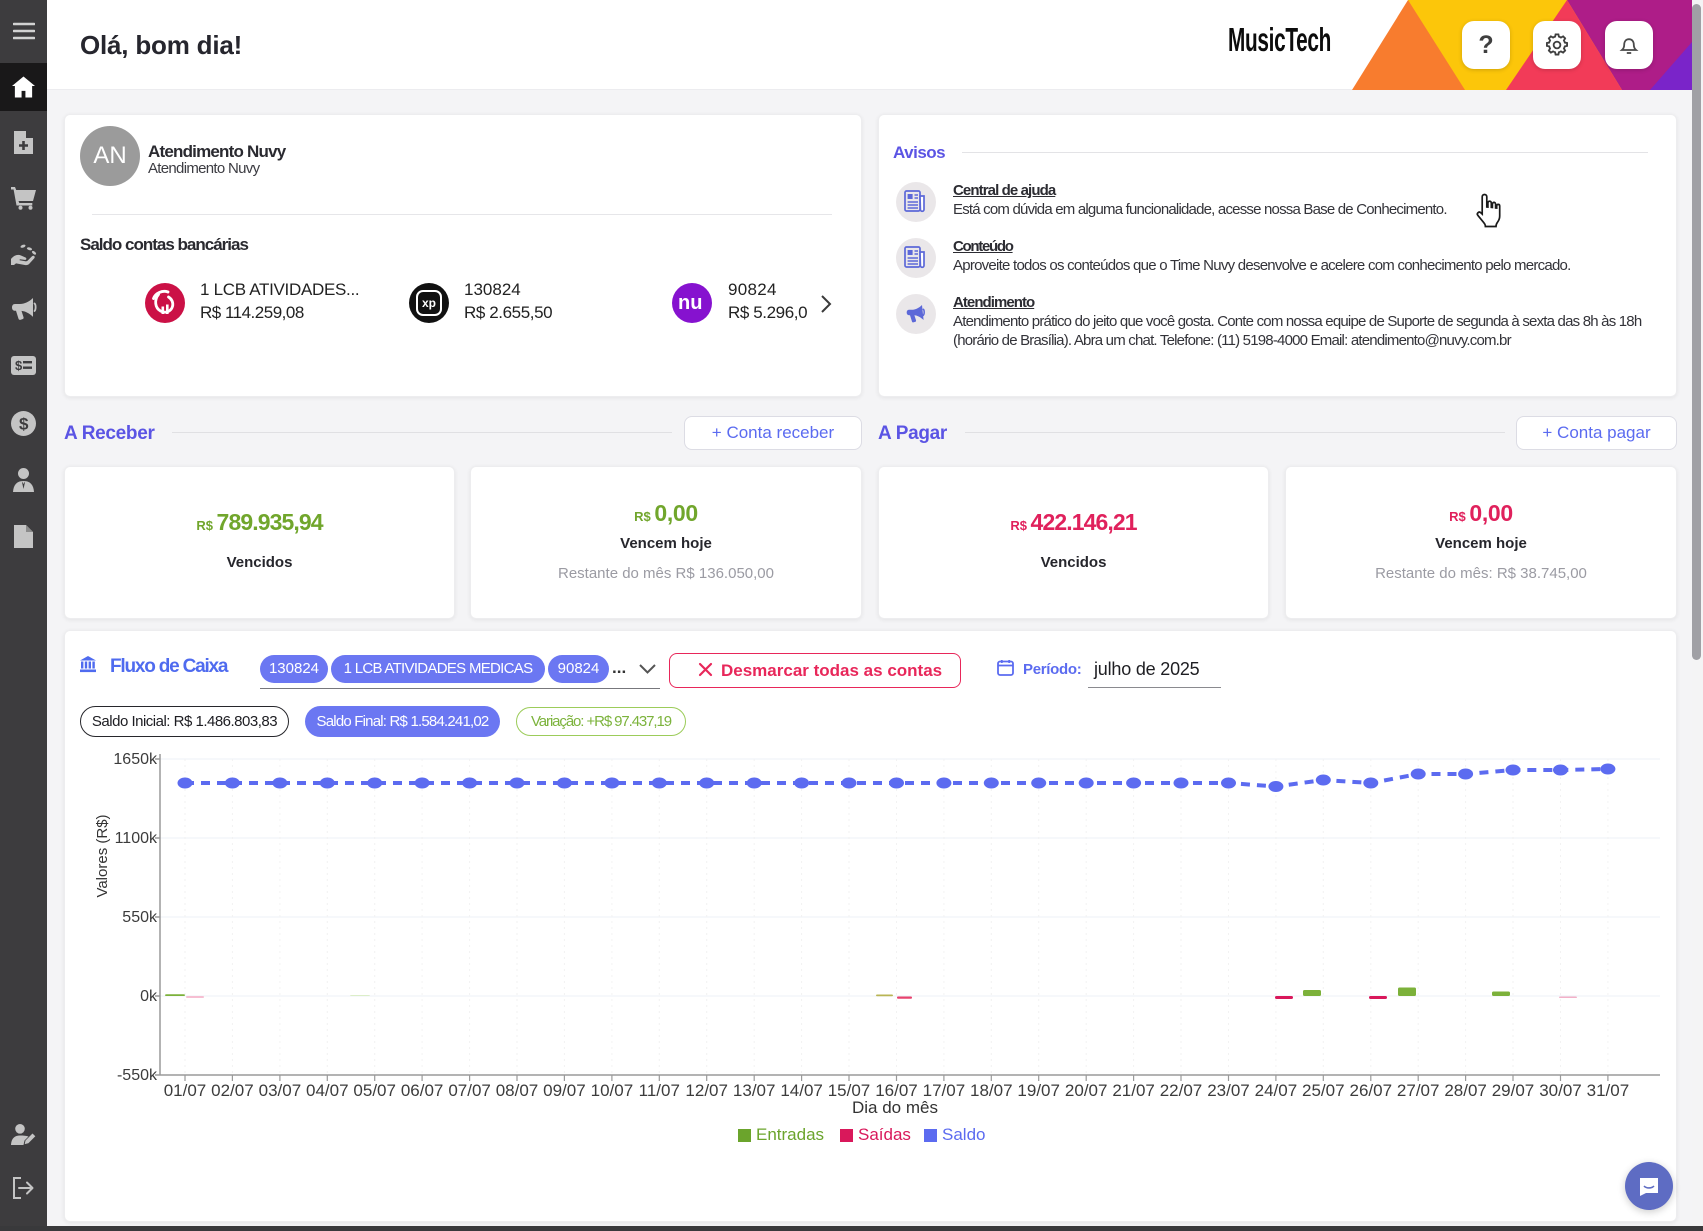 Image resolution: width=1703 pixels, height=1231 pixels. Describe the element at coordinates (801, 1090) in the screenshot. I see `svg-text: 14/07` at that location.